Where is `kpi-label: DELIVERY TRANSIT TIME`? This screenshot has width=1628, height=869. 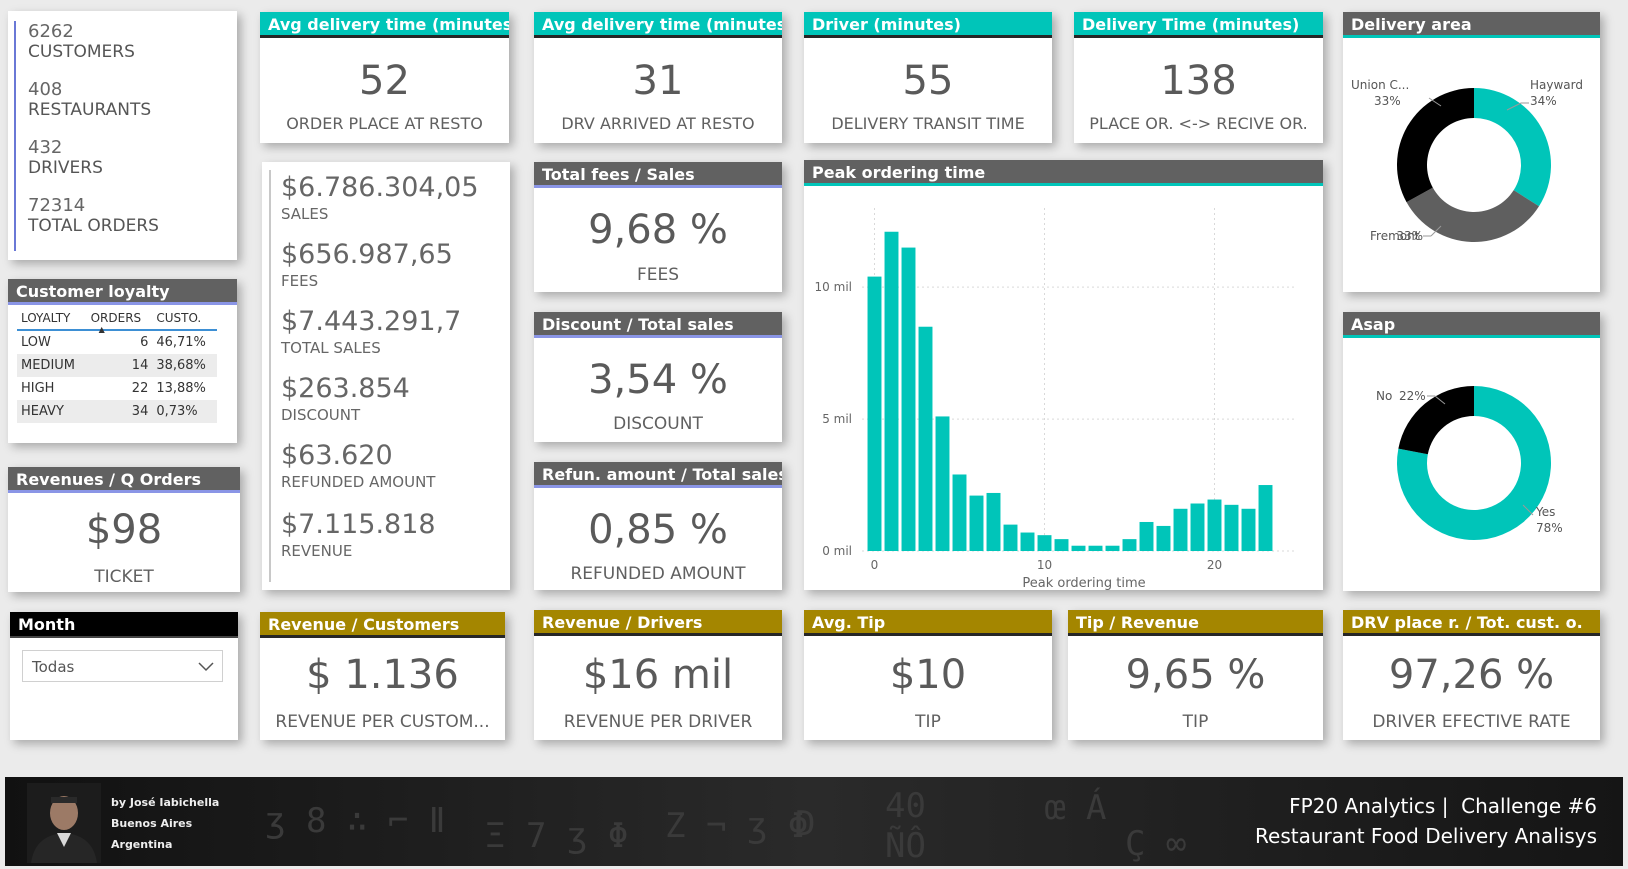
kpi-label: DELIVERY TRANSIT TIME is located at coordinates (928, 123).